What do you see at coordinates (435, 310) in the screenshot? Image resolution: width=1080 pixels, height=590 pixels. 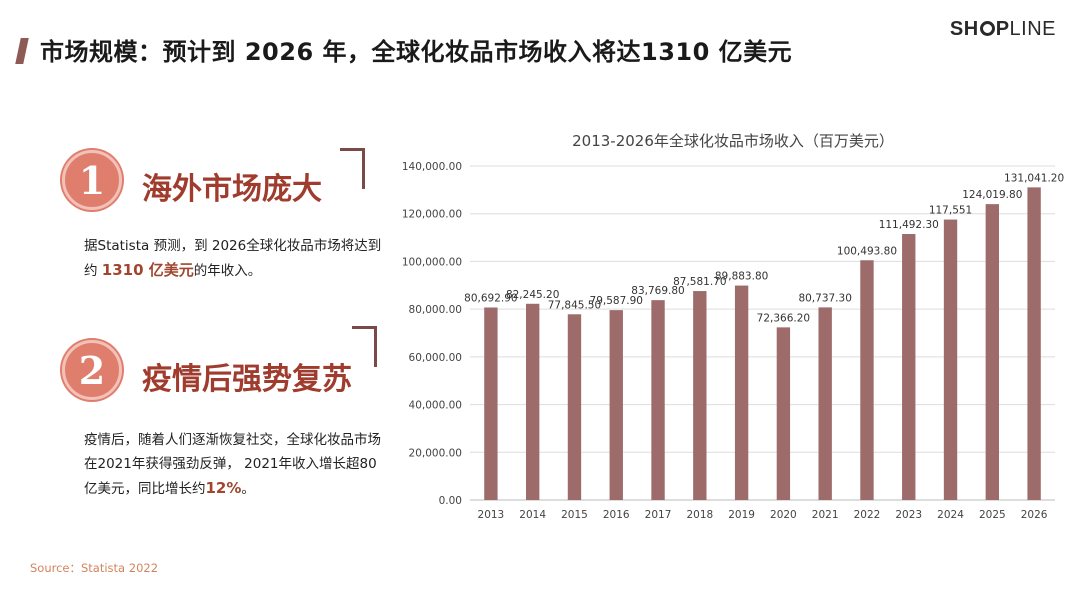 I see `y-tick-label: 80,000.00` at bounding box center [435, 310].